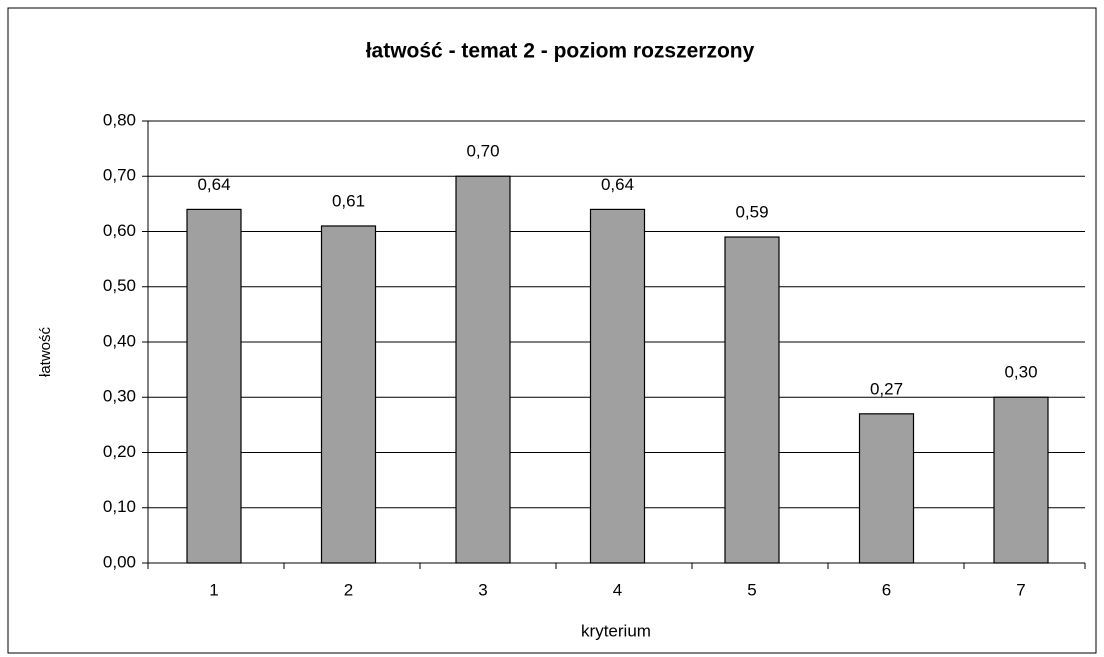 The image size is (1104, 657). Describe the element at coordinates (482, 151) in the screenshot. I see `data-label: 0,70` at that location.